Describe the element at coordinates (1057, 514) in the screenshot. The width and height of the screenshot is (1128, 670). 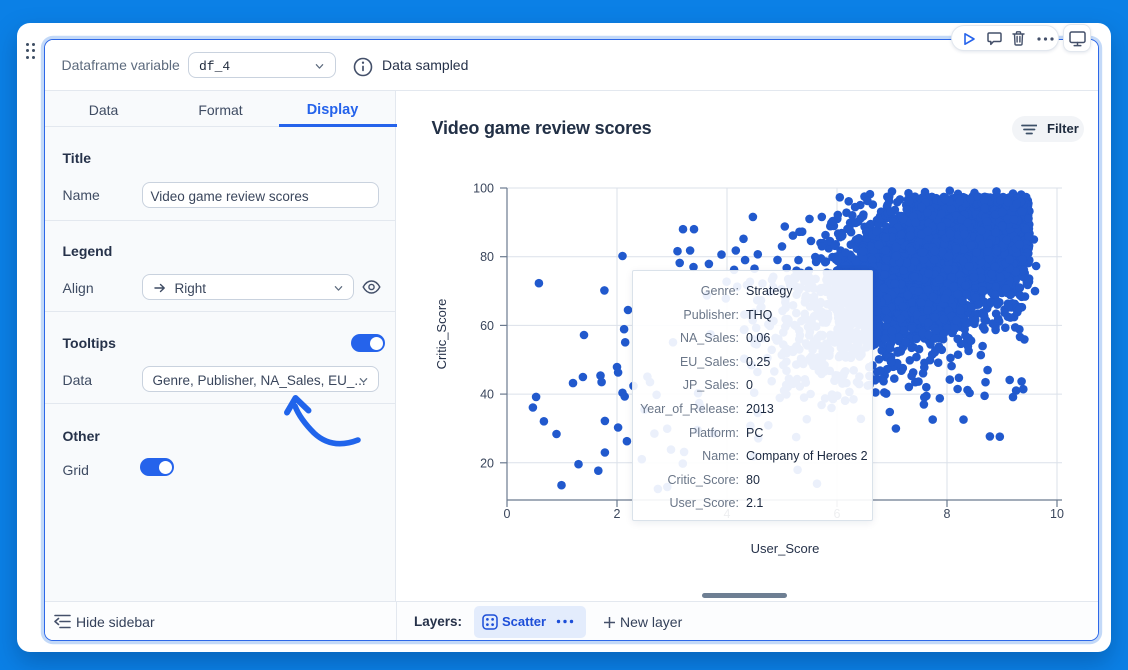
I see `svg-text: 10` at that location.